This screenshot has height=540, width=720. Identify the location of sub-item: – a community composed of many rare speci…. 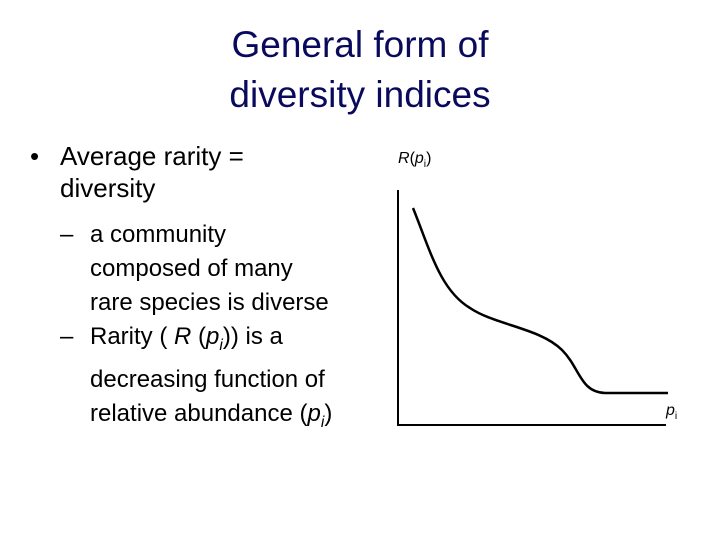
(200, 269).